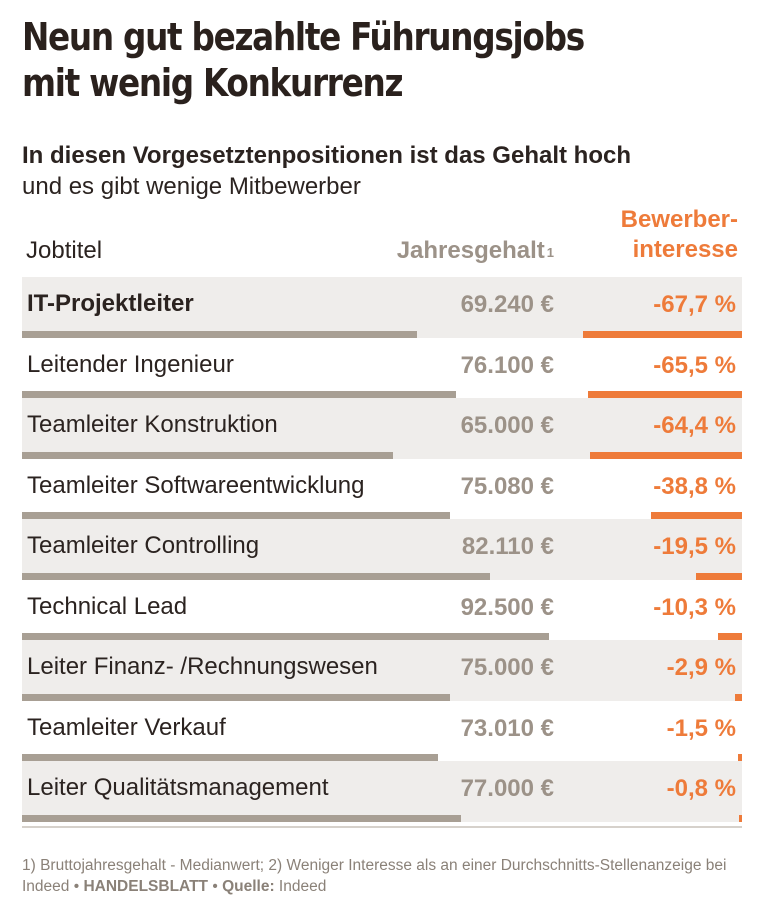 Image resolution: width=760 pixels, height=919 pixels. What do you see at coordinates (507, 365) in the screenshot?
I see `salary-label: 76.100 €` at bounding box center [507, 365].